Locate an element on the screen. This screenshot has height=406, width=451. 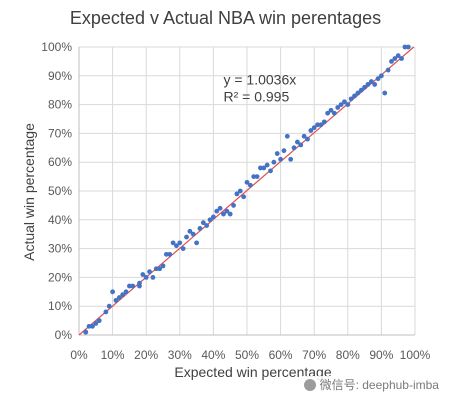
y-tick-label: 60% is located at coordinates (60, 162).